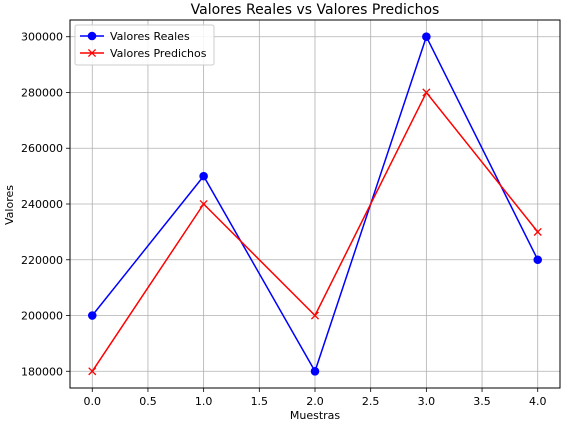 The width and height of the screenshot is (566, 423). I want to click on legend-item-reales-marker, so click(92, 36).